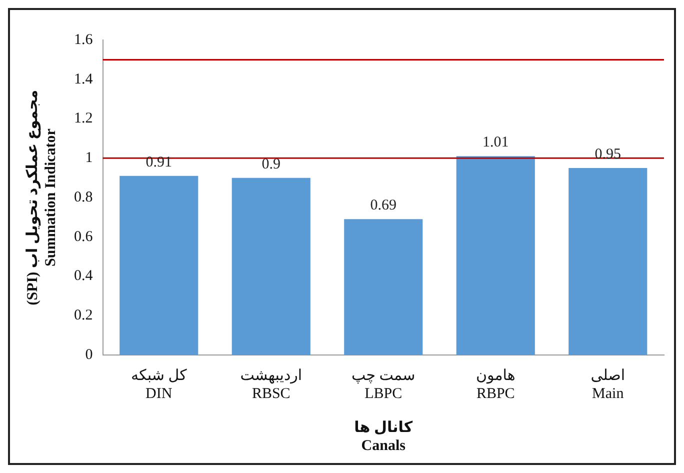 This screenshot has width=684, height=473. What do you see at coordinates (89, 158) in the screenshot?
I see `y-tick-label: 1` at bounding box center [89, 158].